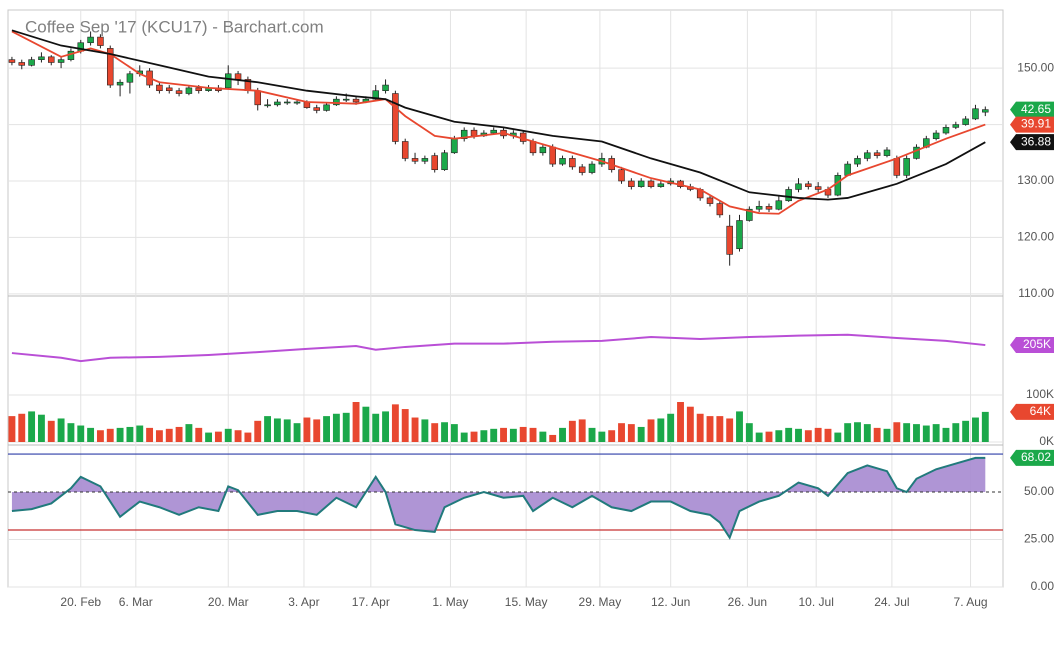  What do you see at coordinates (174, 26) in the screenshot?
I see `chart-title: Coffee Sep '17 (KCU17) - Barchart.com` at bounding box center [174, 26].